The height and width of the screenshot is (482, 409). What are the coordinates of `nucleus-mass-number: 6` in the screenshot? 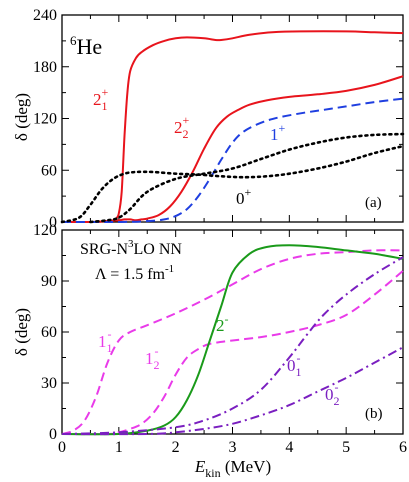 It's located at (73, 40).